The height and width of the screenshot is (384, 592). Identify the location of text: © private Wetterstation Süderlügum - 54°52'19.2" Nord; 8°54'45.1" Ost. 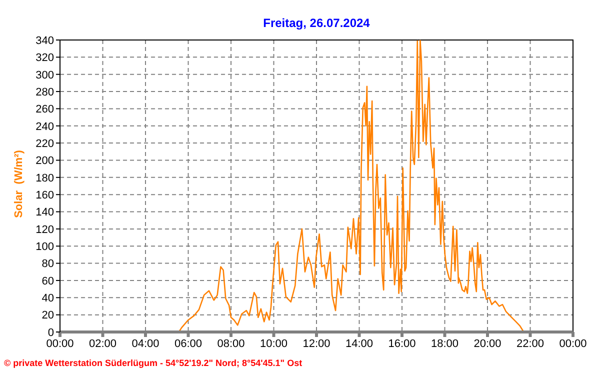
(153, 363).